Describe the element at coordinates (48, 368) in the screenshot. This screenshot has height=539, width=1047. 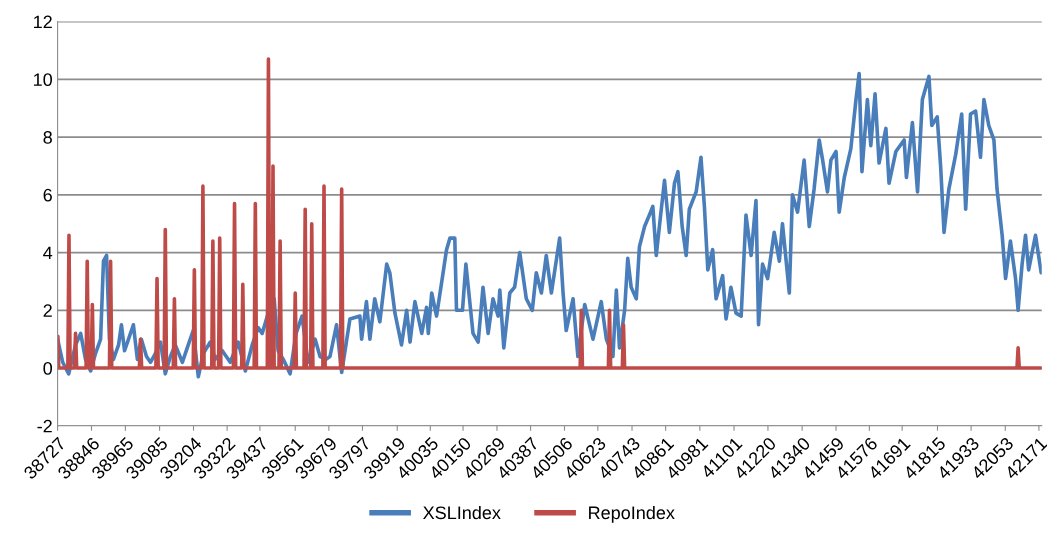
I see `y-tick-label: 0` at that location.